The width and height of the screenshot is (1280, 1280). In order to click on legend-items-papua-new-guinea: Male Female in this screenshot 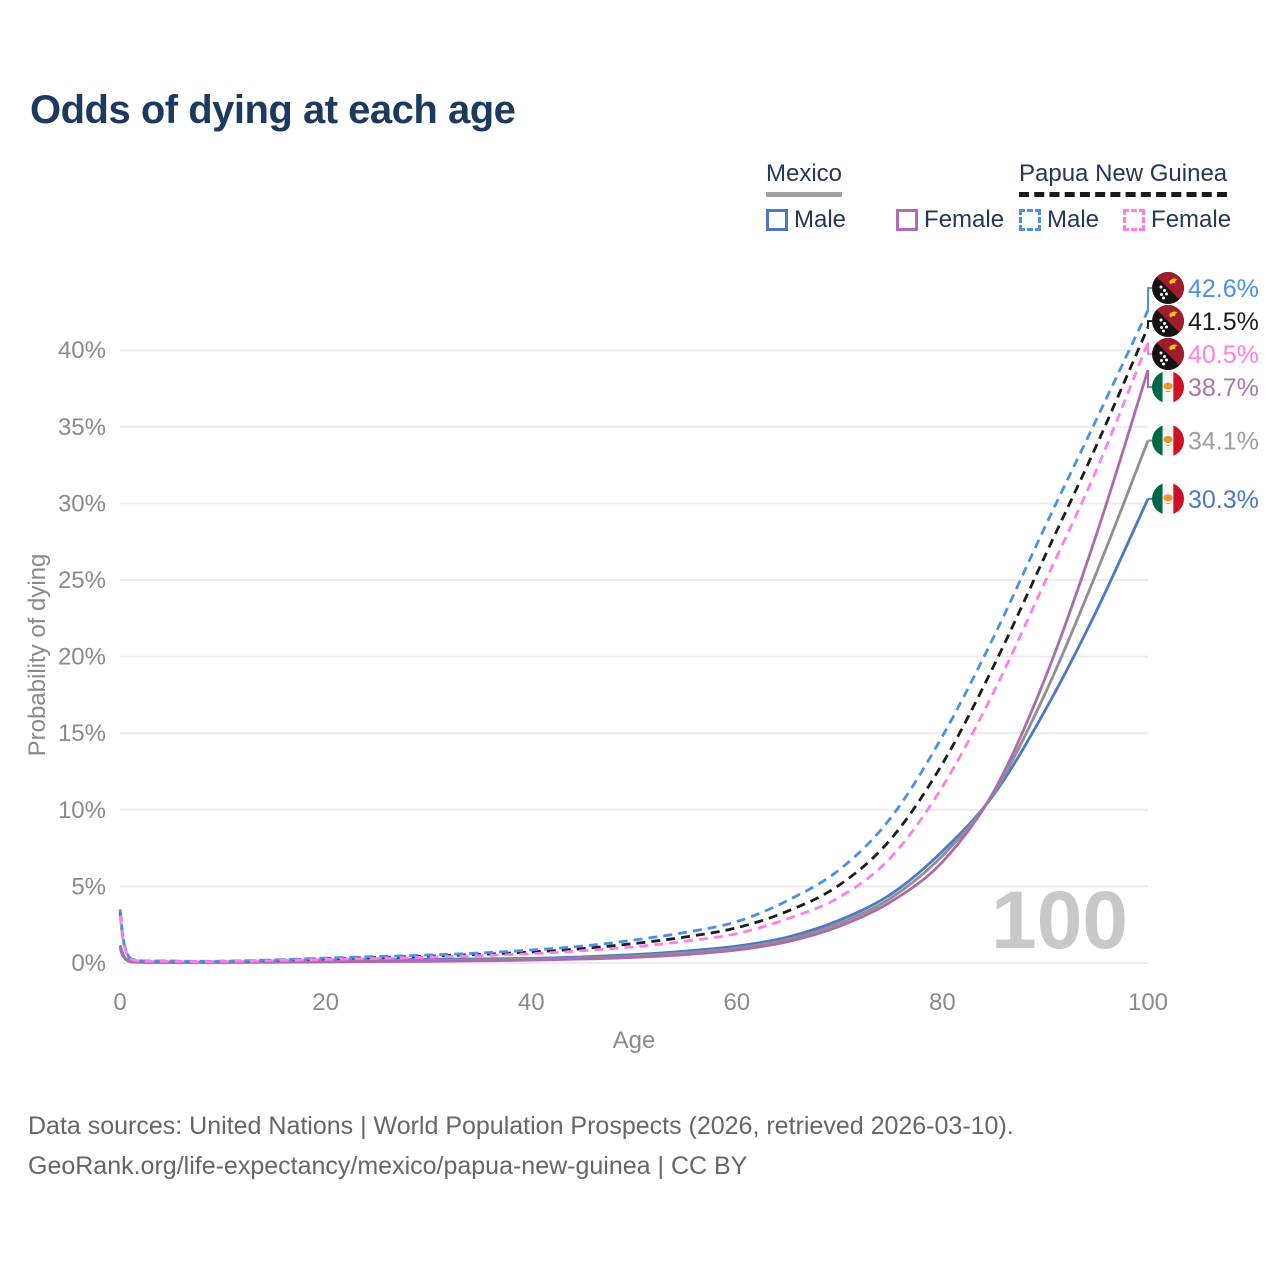, I will do `click(1125, 220)`.